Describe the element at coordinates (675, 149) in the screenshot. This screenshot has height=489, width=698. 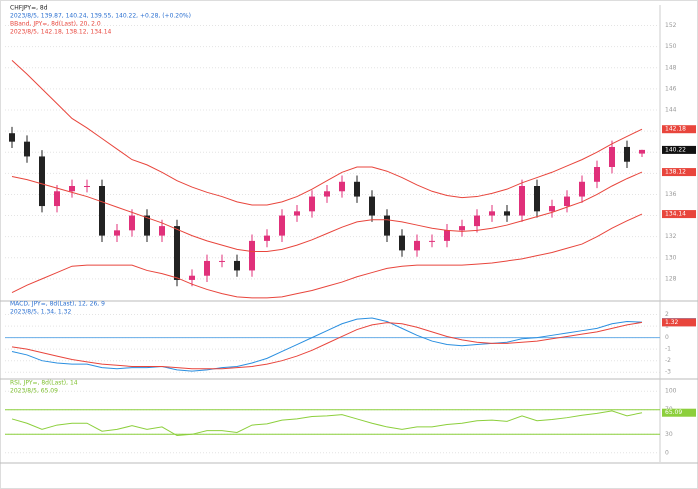
I see `last-price-label: 140.22` at that location.